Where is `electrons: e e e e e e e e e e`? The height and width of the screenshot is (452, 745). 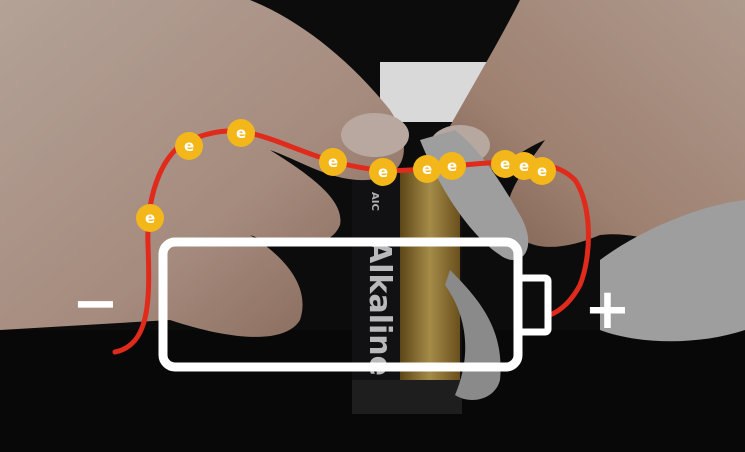 electrons: e e e e e e e e e e is located at coordinates (346, 175).